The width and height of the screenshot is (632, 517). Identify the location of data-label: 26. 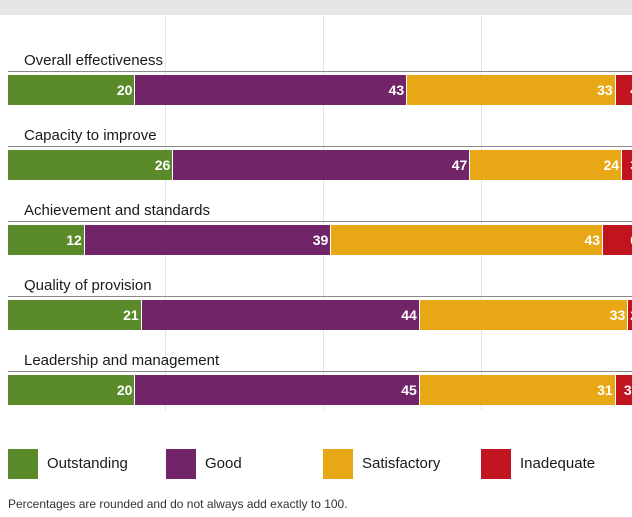
(162, 165).